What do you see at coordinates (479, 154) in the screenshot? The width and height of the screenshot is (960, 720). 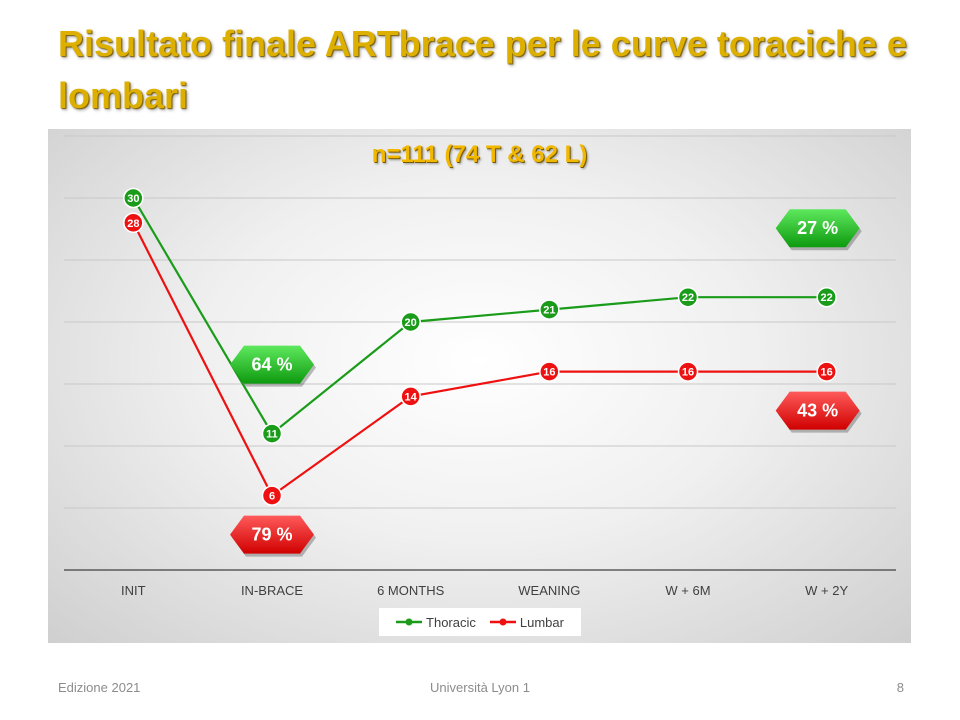 I see `chart-title: n=111 (74 T & 62 L)` at bounding box center [479, 154].